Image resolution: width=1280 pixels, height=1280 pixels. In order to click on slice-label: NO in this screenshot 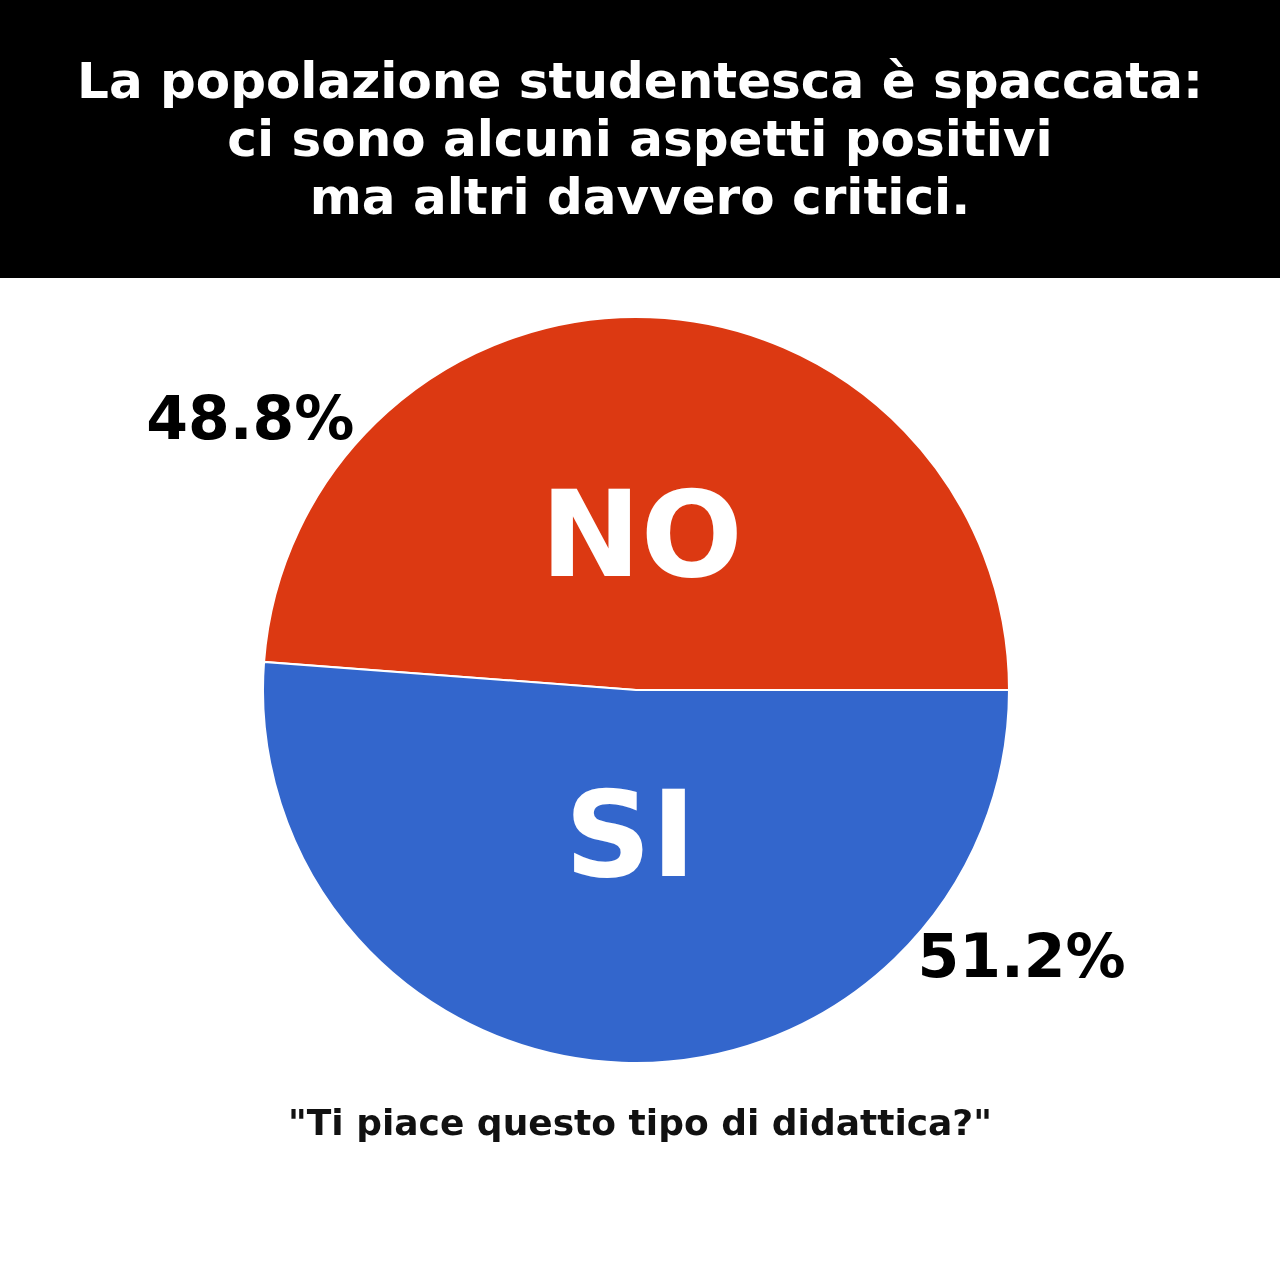, I will do `click(641, 535)`.